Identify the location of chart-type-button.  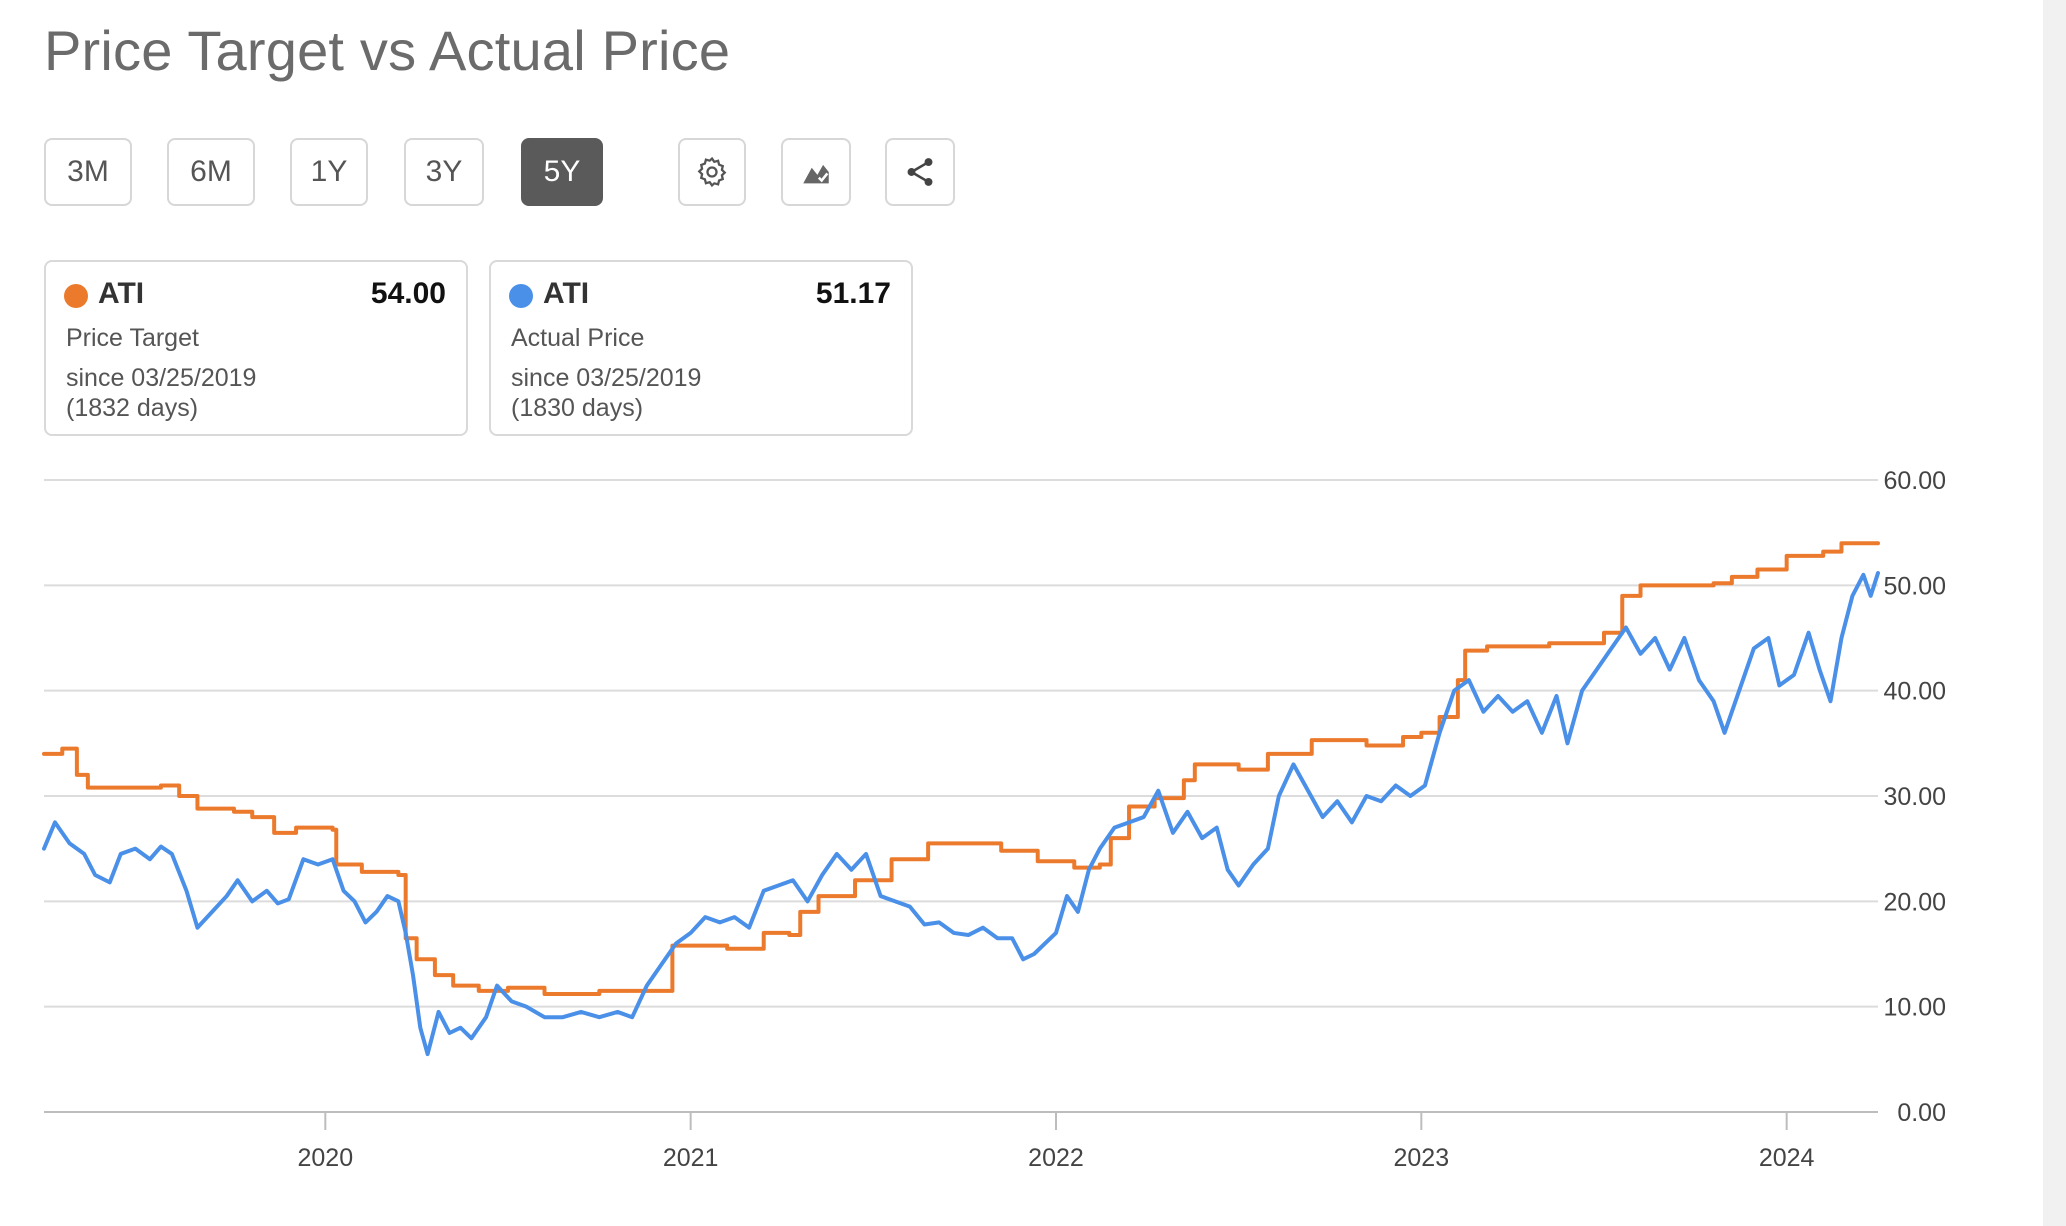
(816, 172).